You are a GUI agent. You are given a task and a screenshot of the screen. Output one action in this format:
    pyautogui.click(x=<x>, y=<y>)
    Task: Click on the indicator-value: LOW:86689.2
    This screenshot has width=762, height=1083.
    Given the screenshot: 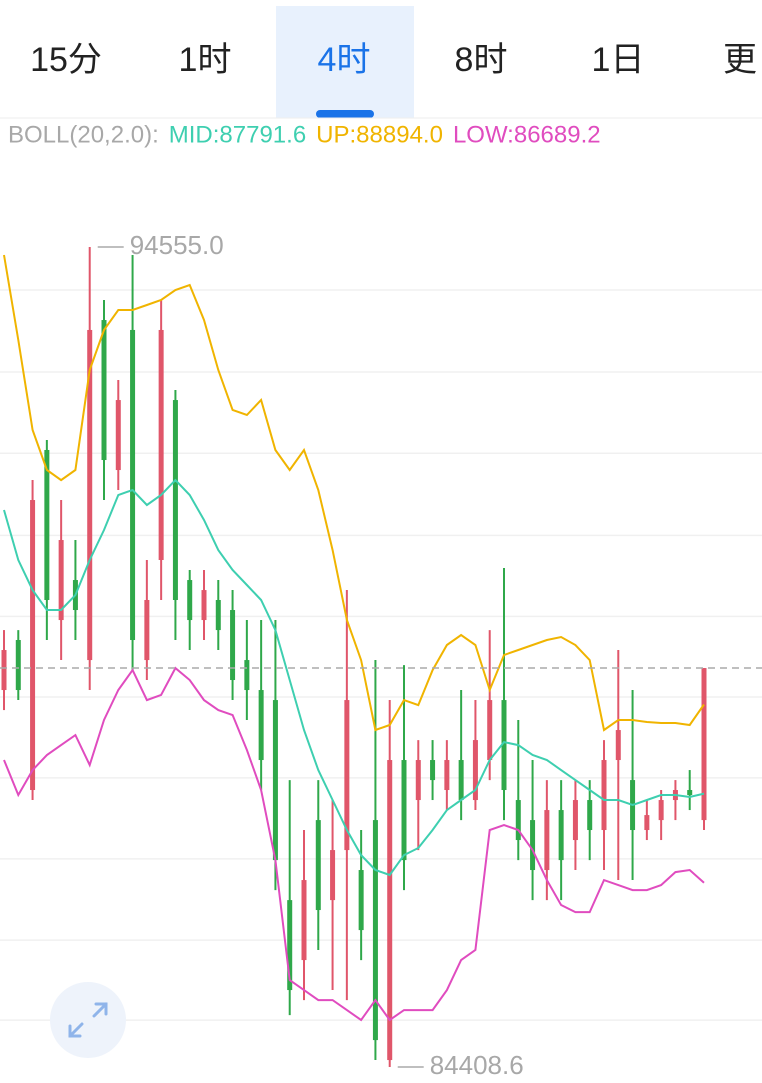 What is the action you would take?
    pyautogui.click(x=527, y=134)
    